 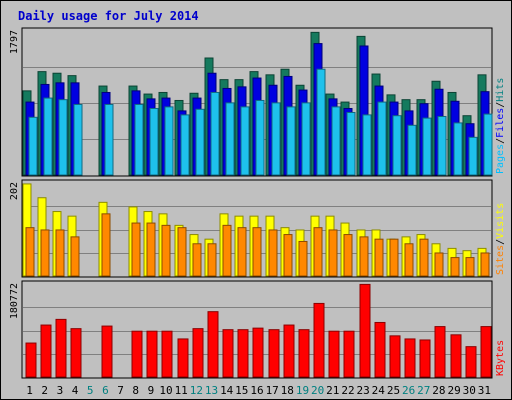 What do you see at coordinates (438, 390) in the screenshot?
I see `x-tick-label-day-28: 28` at bounding box center [438, 390].